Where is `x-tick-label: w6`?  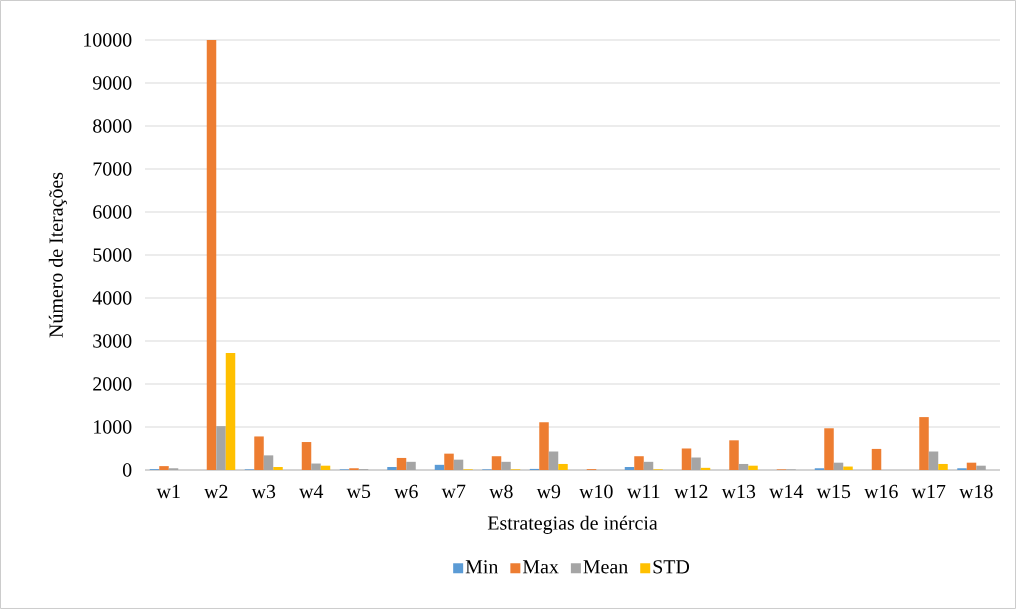 x-tick-label: w6 is located at coordinates (406, 491).